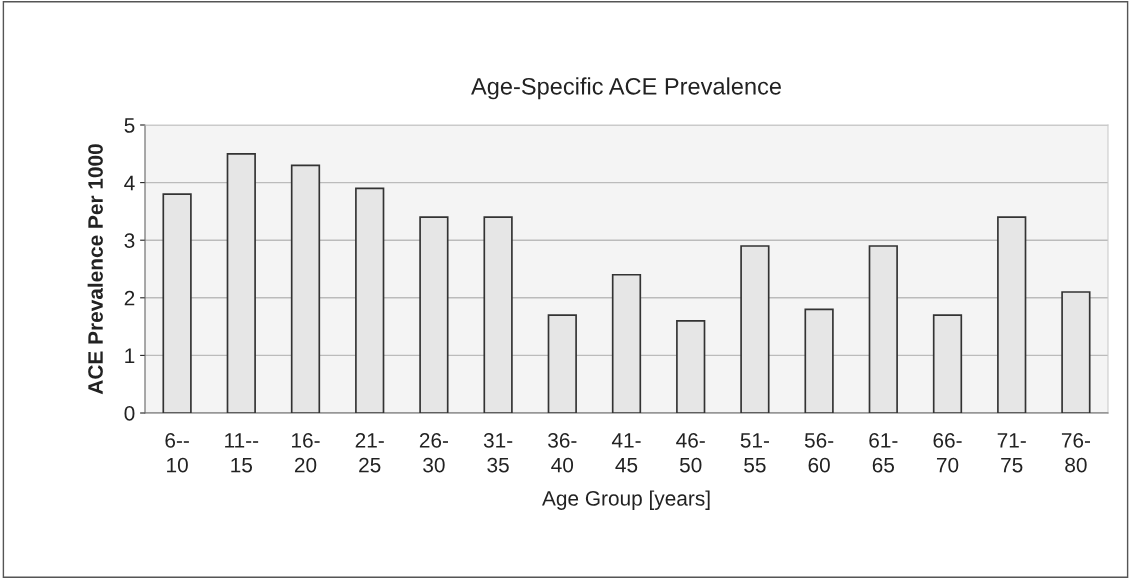  I want to click on x-tick-label: 11-- 15, so click(242, 453).